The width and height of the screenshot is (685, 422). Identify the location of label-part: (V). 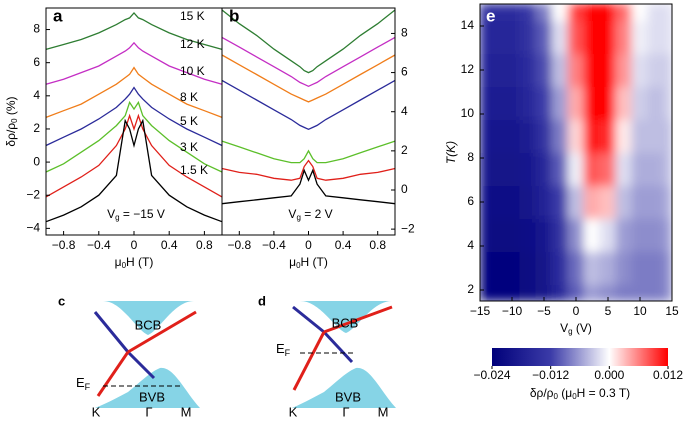
(582, 328).